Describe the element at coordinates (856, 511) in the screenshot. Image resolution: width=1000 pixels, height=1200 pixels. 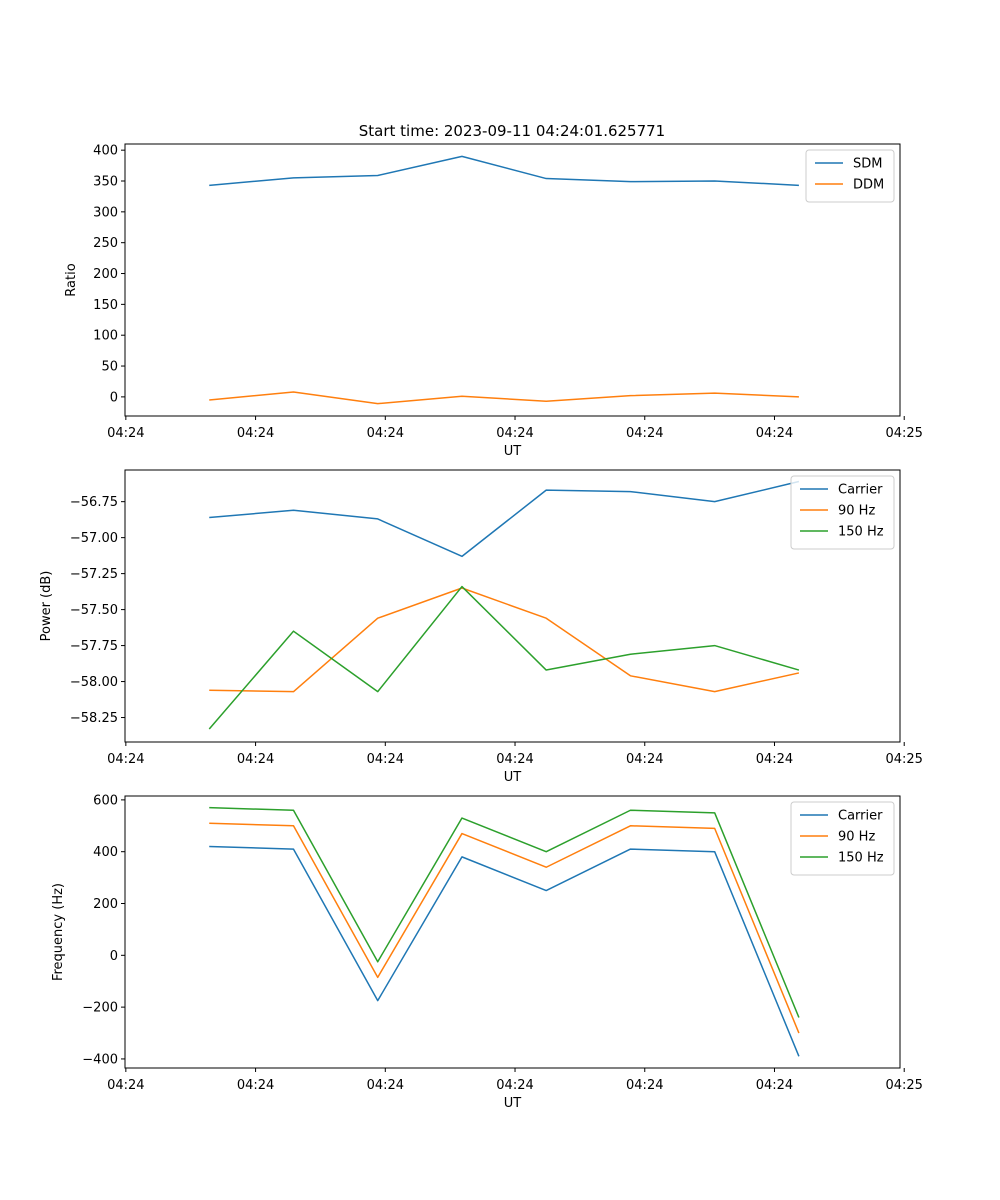
I see `power-legend-label: 90 Hz` at that location.